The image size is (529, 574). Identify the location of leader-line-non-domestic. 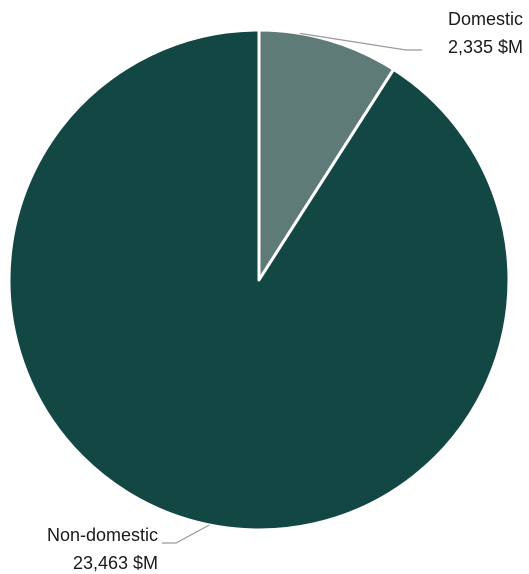
(186, 534).